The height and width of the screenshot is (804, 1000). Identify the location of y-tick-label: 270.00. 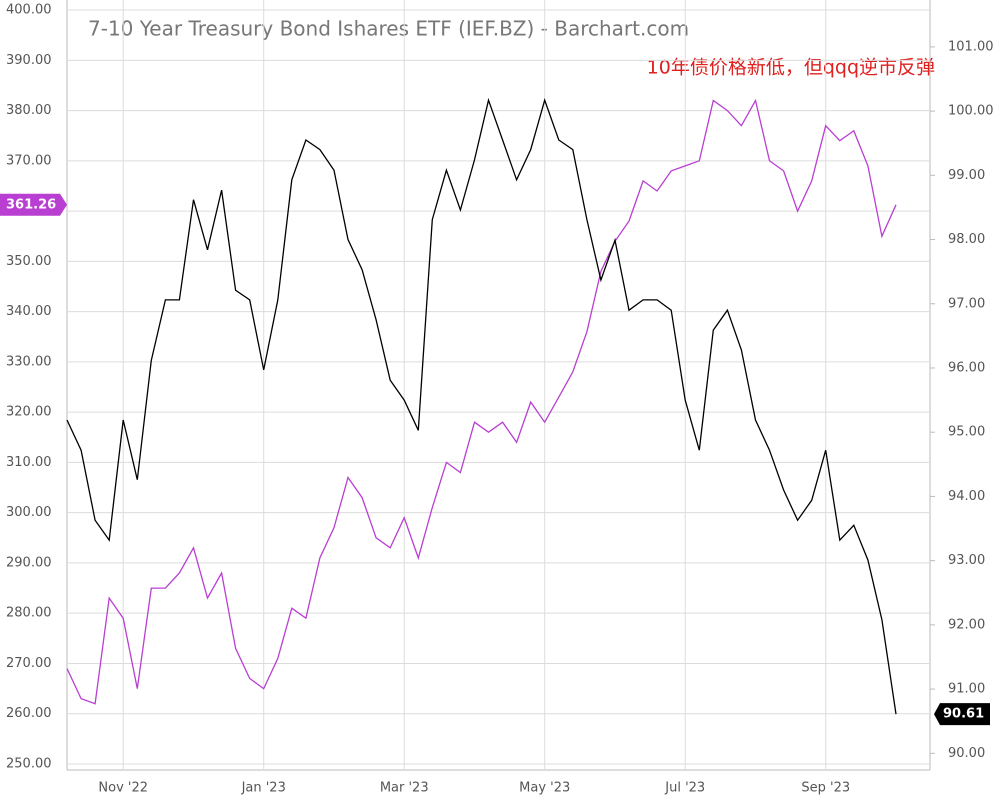
(29, 663).